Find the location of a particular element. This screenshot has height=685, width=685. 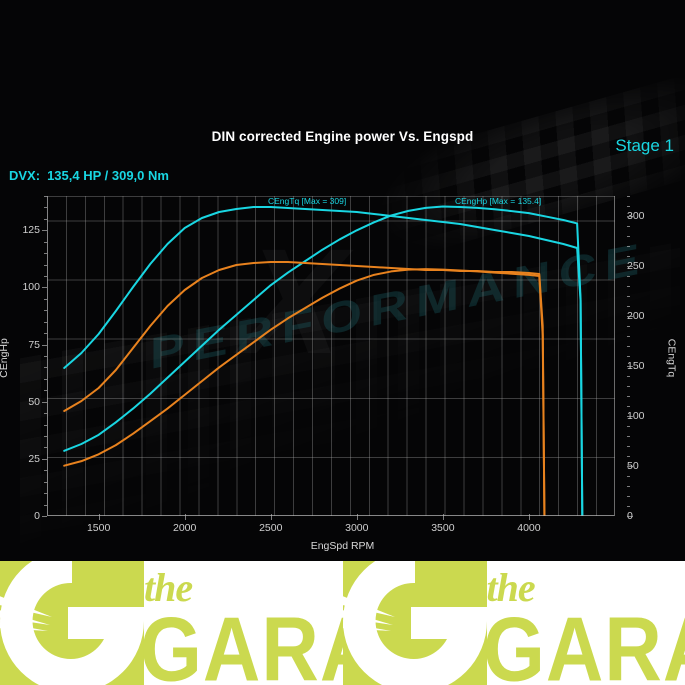

dvx-label: DVX: is located at coordinates (25, 175).